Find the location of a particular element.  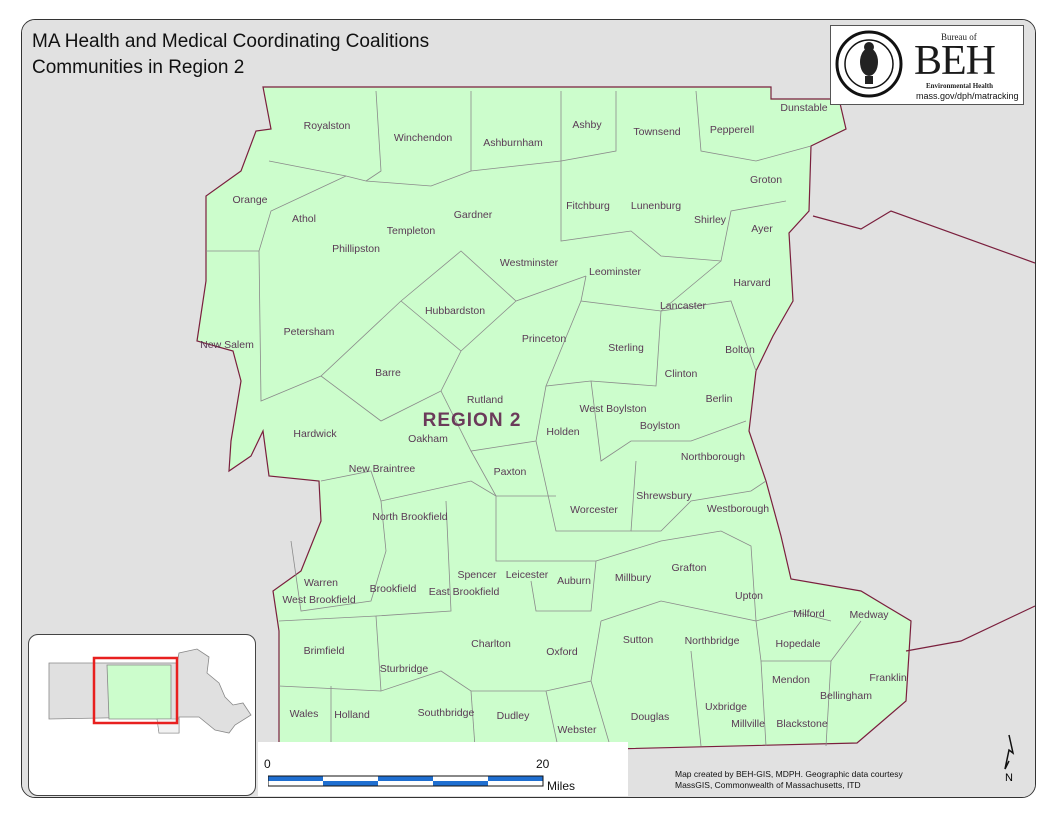

town-label: Spencer is located at coordinates (477, 575).